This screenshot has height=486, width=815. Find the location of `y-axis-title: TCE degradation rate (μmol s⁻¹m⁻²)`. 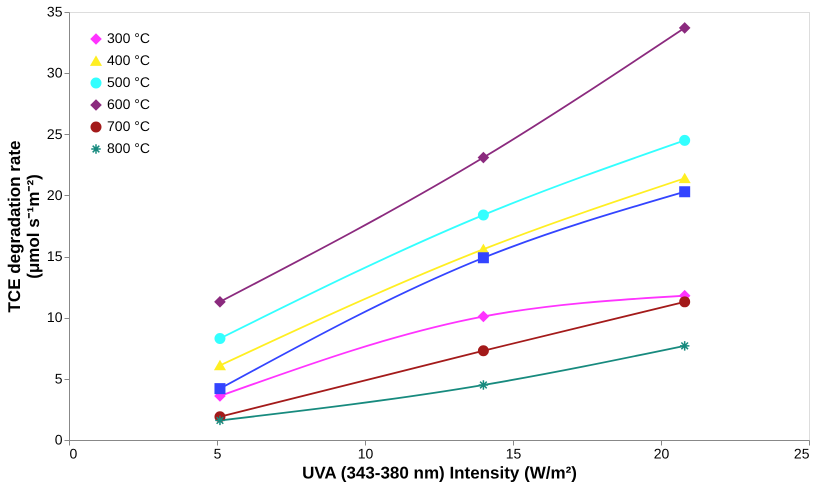

y-axis-title: TCE degradation rate (μmol s⁻¹m⁻²) is located at coordinates (23, 226).